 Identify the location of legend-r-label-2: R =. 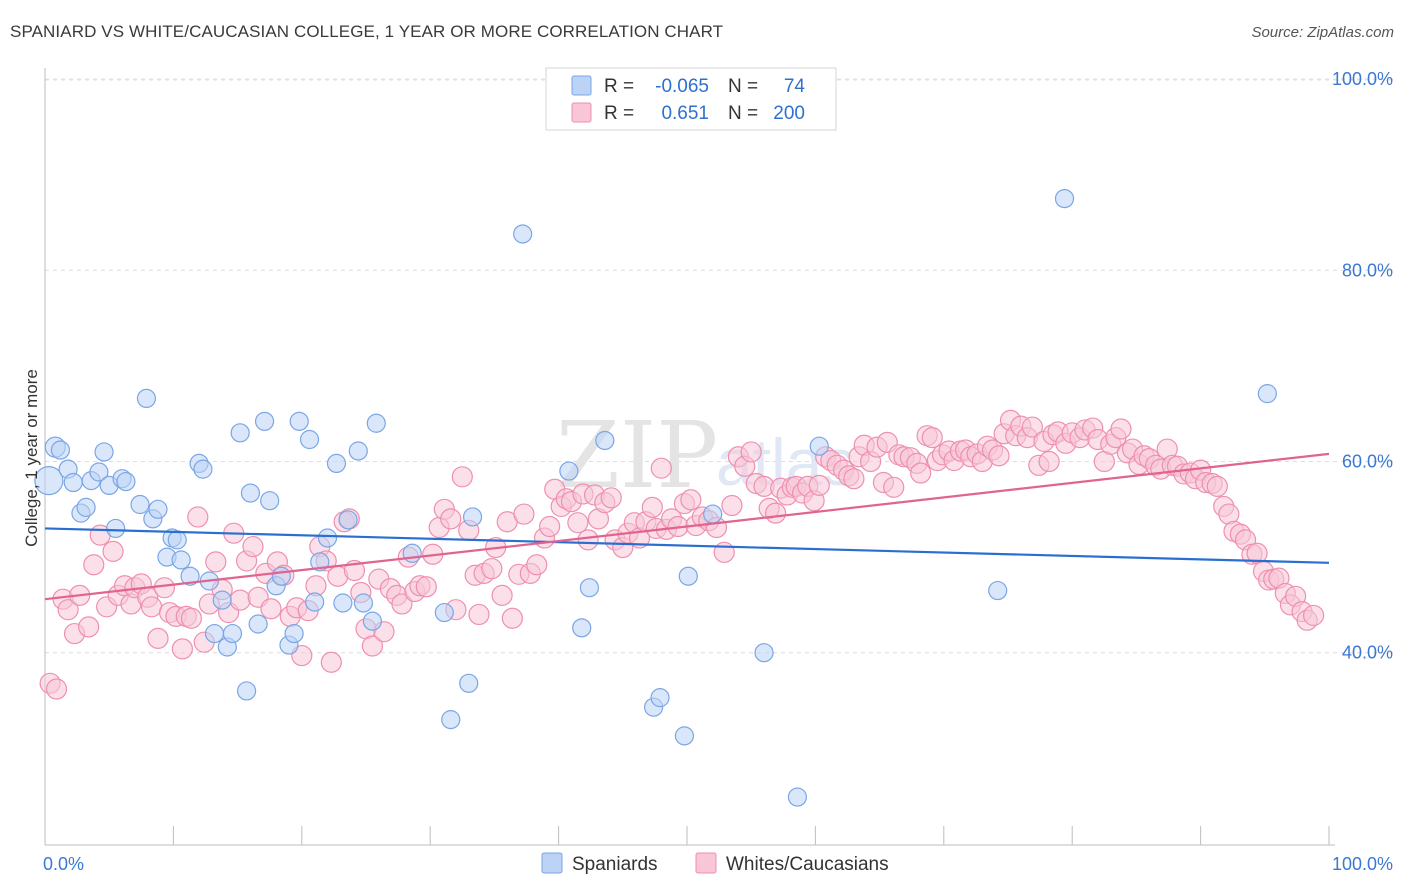
(619, 113).